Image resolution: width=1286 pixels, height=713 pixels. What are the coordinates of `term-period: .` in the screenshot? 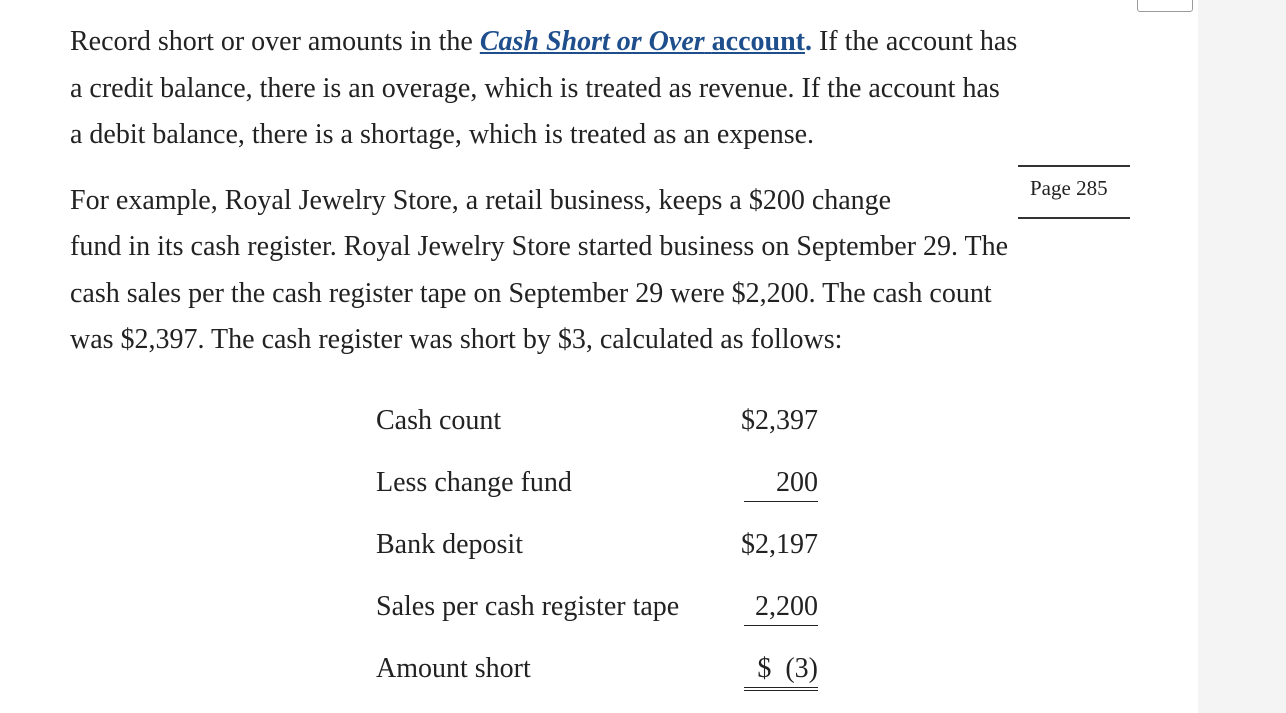 It's located at (808, 41).